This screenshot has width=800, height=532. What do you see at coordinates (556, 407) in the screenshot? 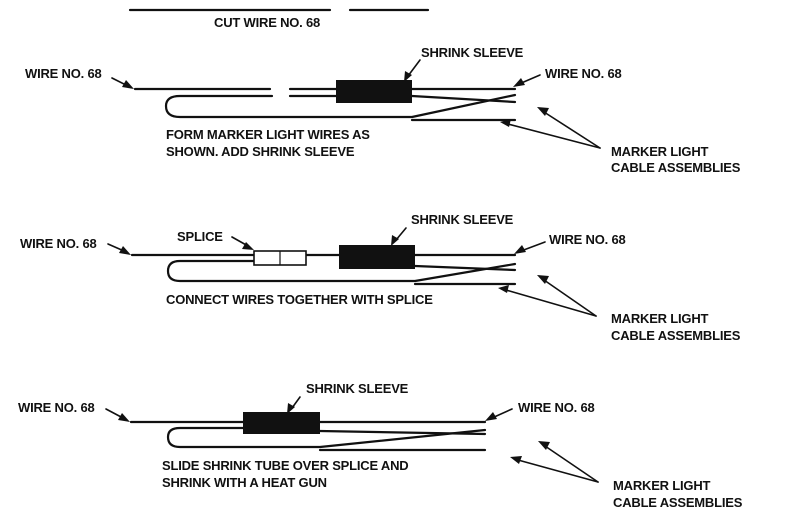
I see `step3-wire-right-label: WIRE NO. 68` at bounding box center [556, 407].